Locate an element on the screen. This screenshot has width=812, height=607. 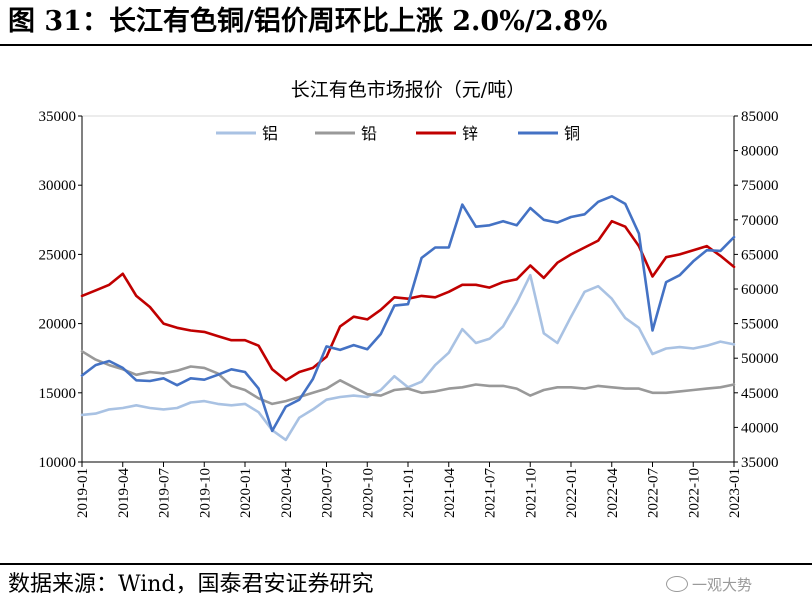
right-tick-label: 60000 is located at coordinates (760, 290).